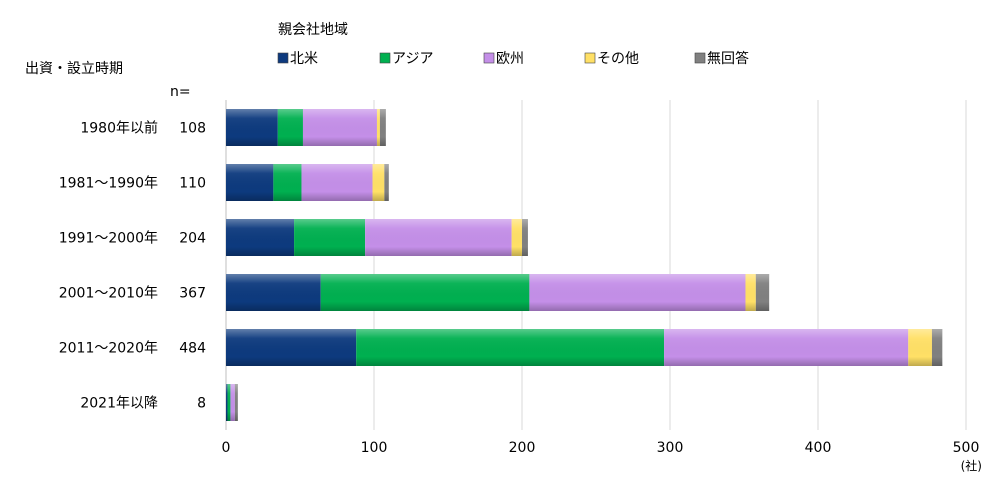 This screenshot has height=500, width=1000. I want to click on x-tick-label: 300, so click(670, 448).